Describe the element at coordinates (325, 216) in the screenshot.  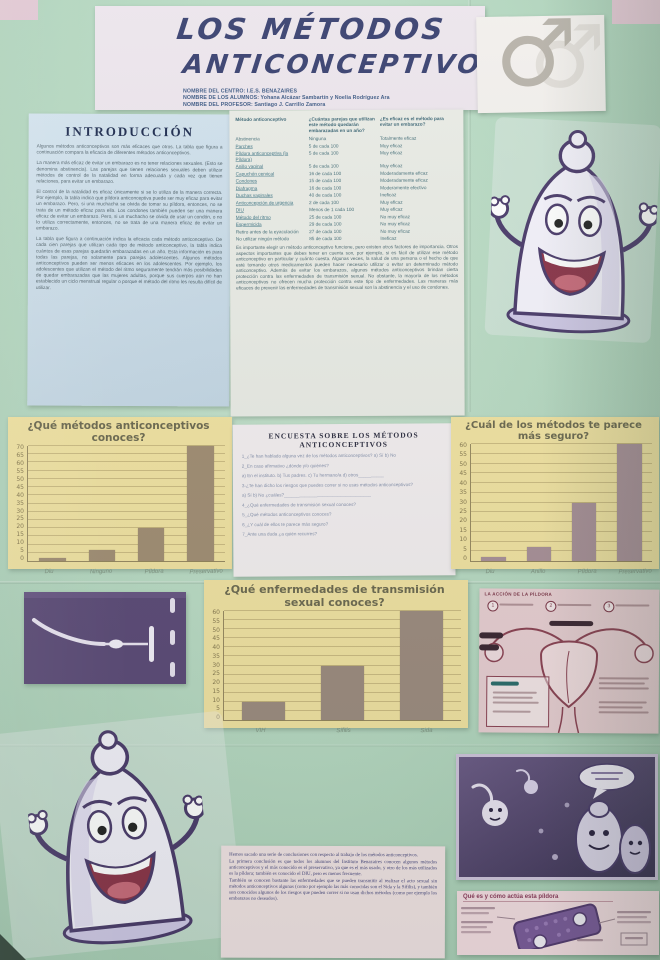
I see `table-cell-pregnancies: 25 de cada 100` at that location.